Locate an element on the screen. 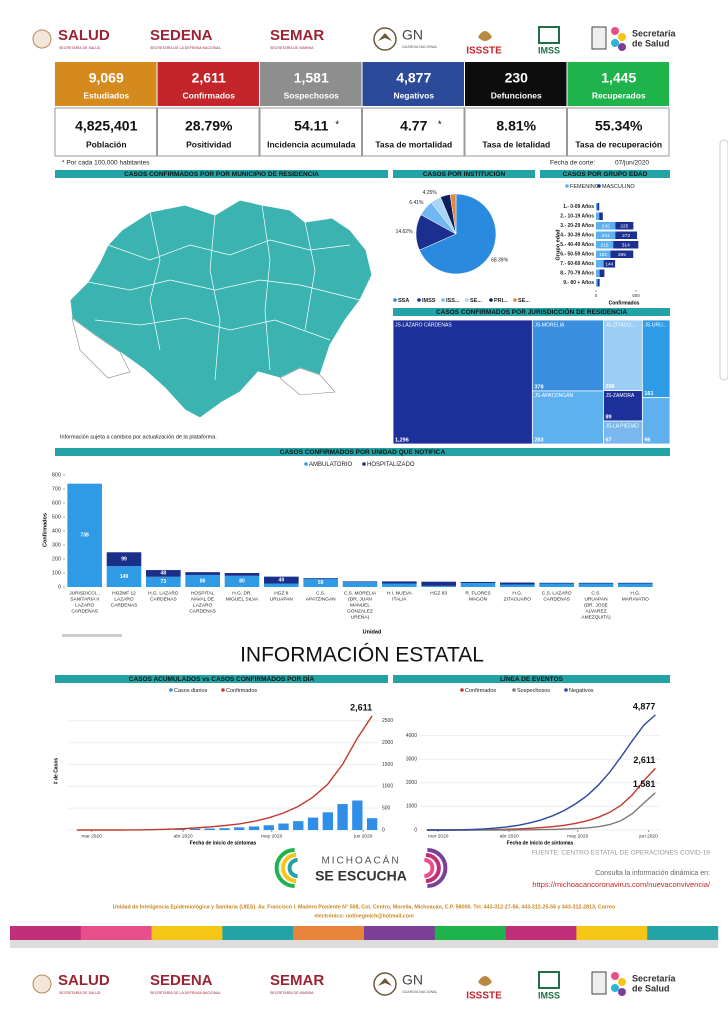  logo-name: SEDENA is located at coordinates (181, 35).